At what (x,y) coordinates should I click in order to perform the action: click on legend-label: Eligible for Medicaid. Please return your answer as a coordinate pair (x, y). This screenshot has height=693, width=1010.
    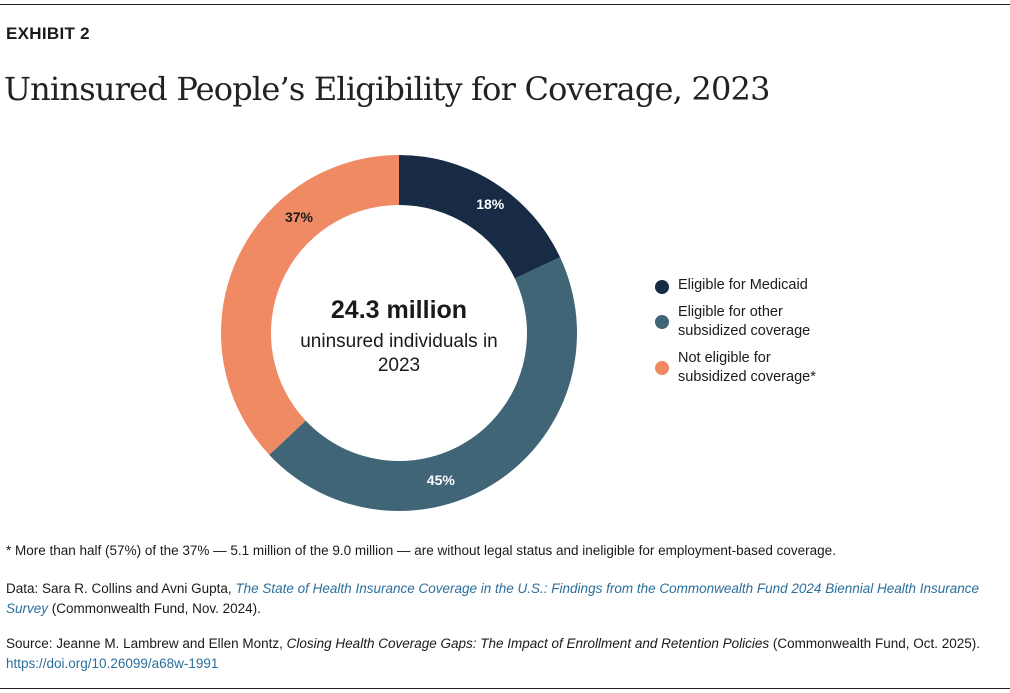
    Looking at the image, I should click on (743, 285).